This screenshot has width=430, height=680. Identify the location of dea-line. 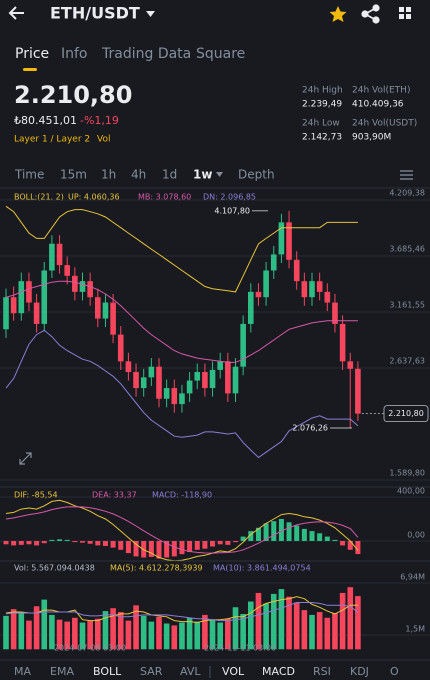
(182, 530).